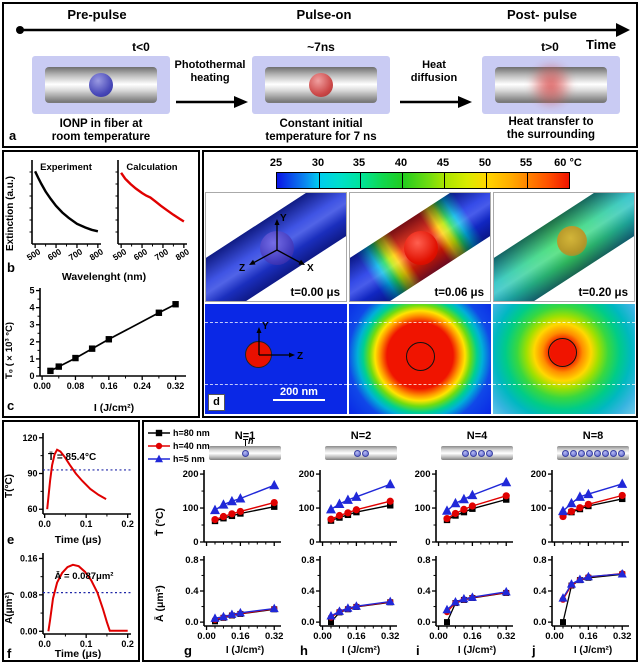 This screenshot has width=640, height=664. What do you see at coordinates (114, 408) in the screenshot?
I see `fluence-xlabel-c: I (J/cm²)` at bounding box center [114, 408].